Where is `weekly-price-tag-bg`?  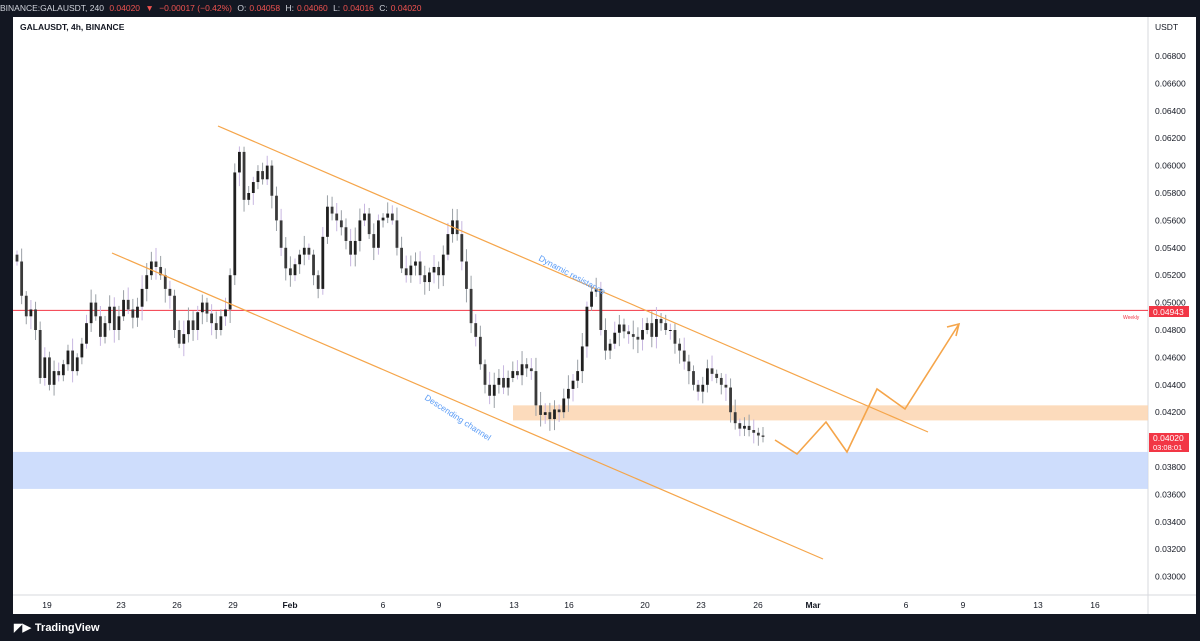 weekly-price-tag-bg is located at coordinates (1169, 311).